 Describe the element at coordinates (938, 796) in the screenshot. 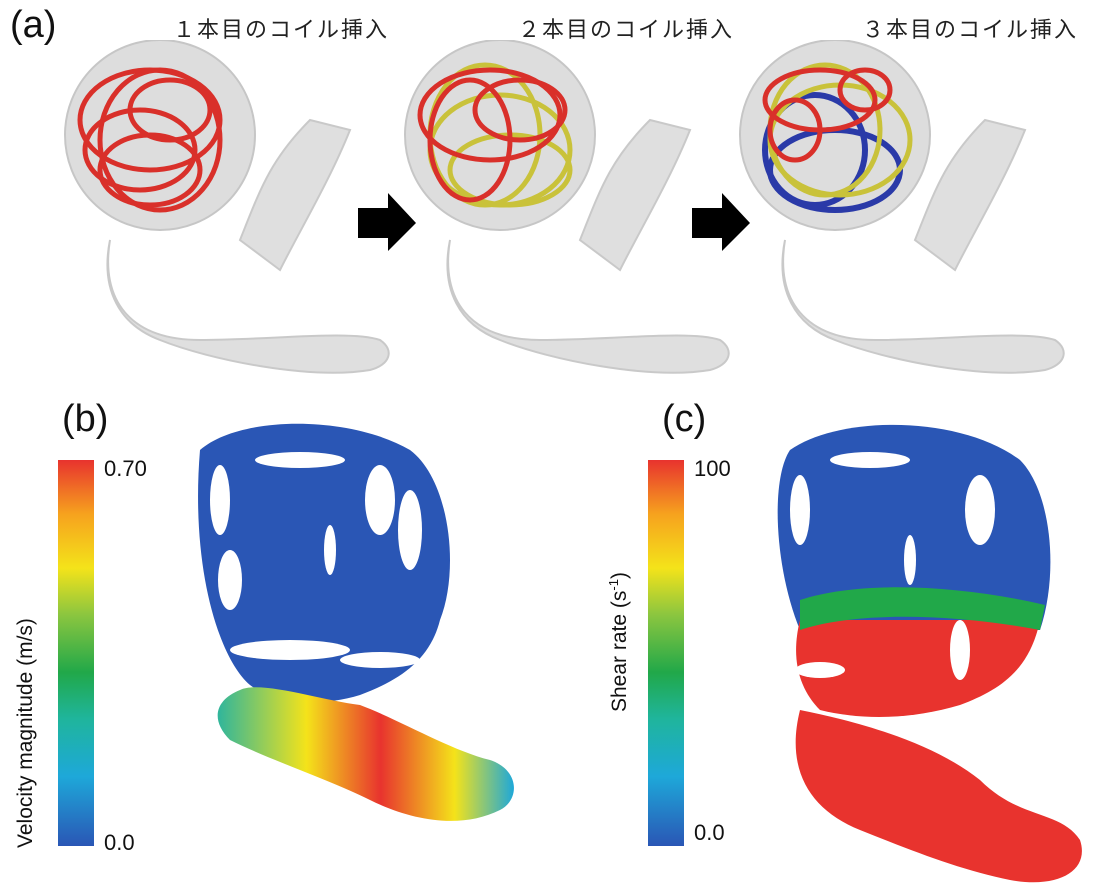

I see `outflow-region` at that location.